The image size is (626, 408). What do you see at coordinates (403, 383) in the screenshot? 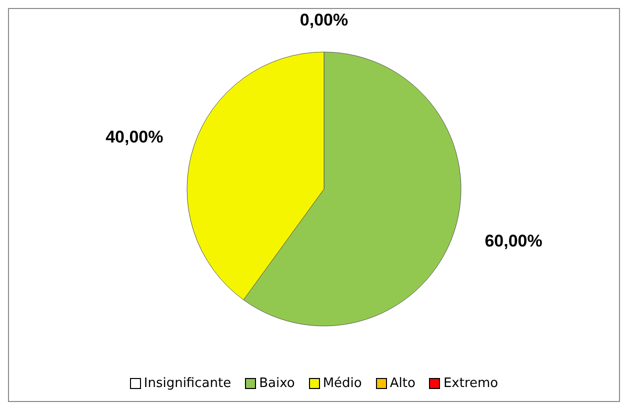
I see `legend-label: Alto` at bounding box center [403, 383].